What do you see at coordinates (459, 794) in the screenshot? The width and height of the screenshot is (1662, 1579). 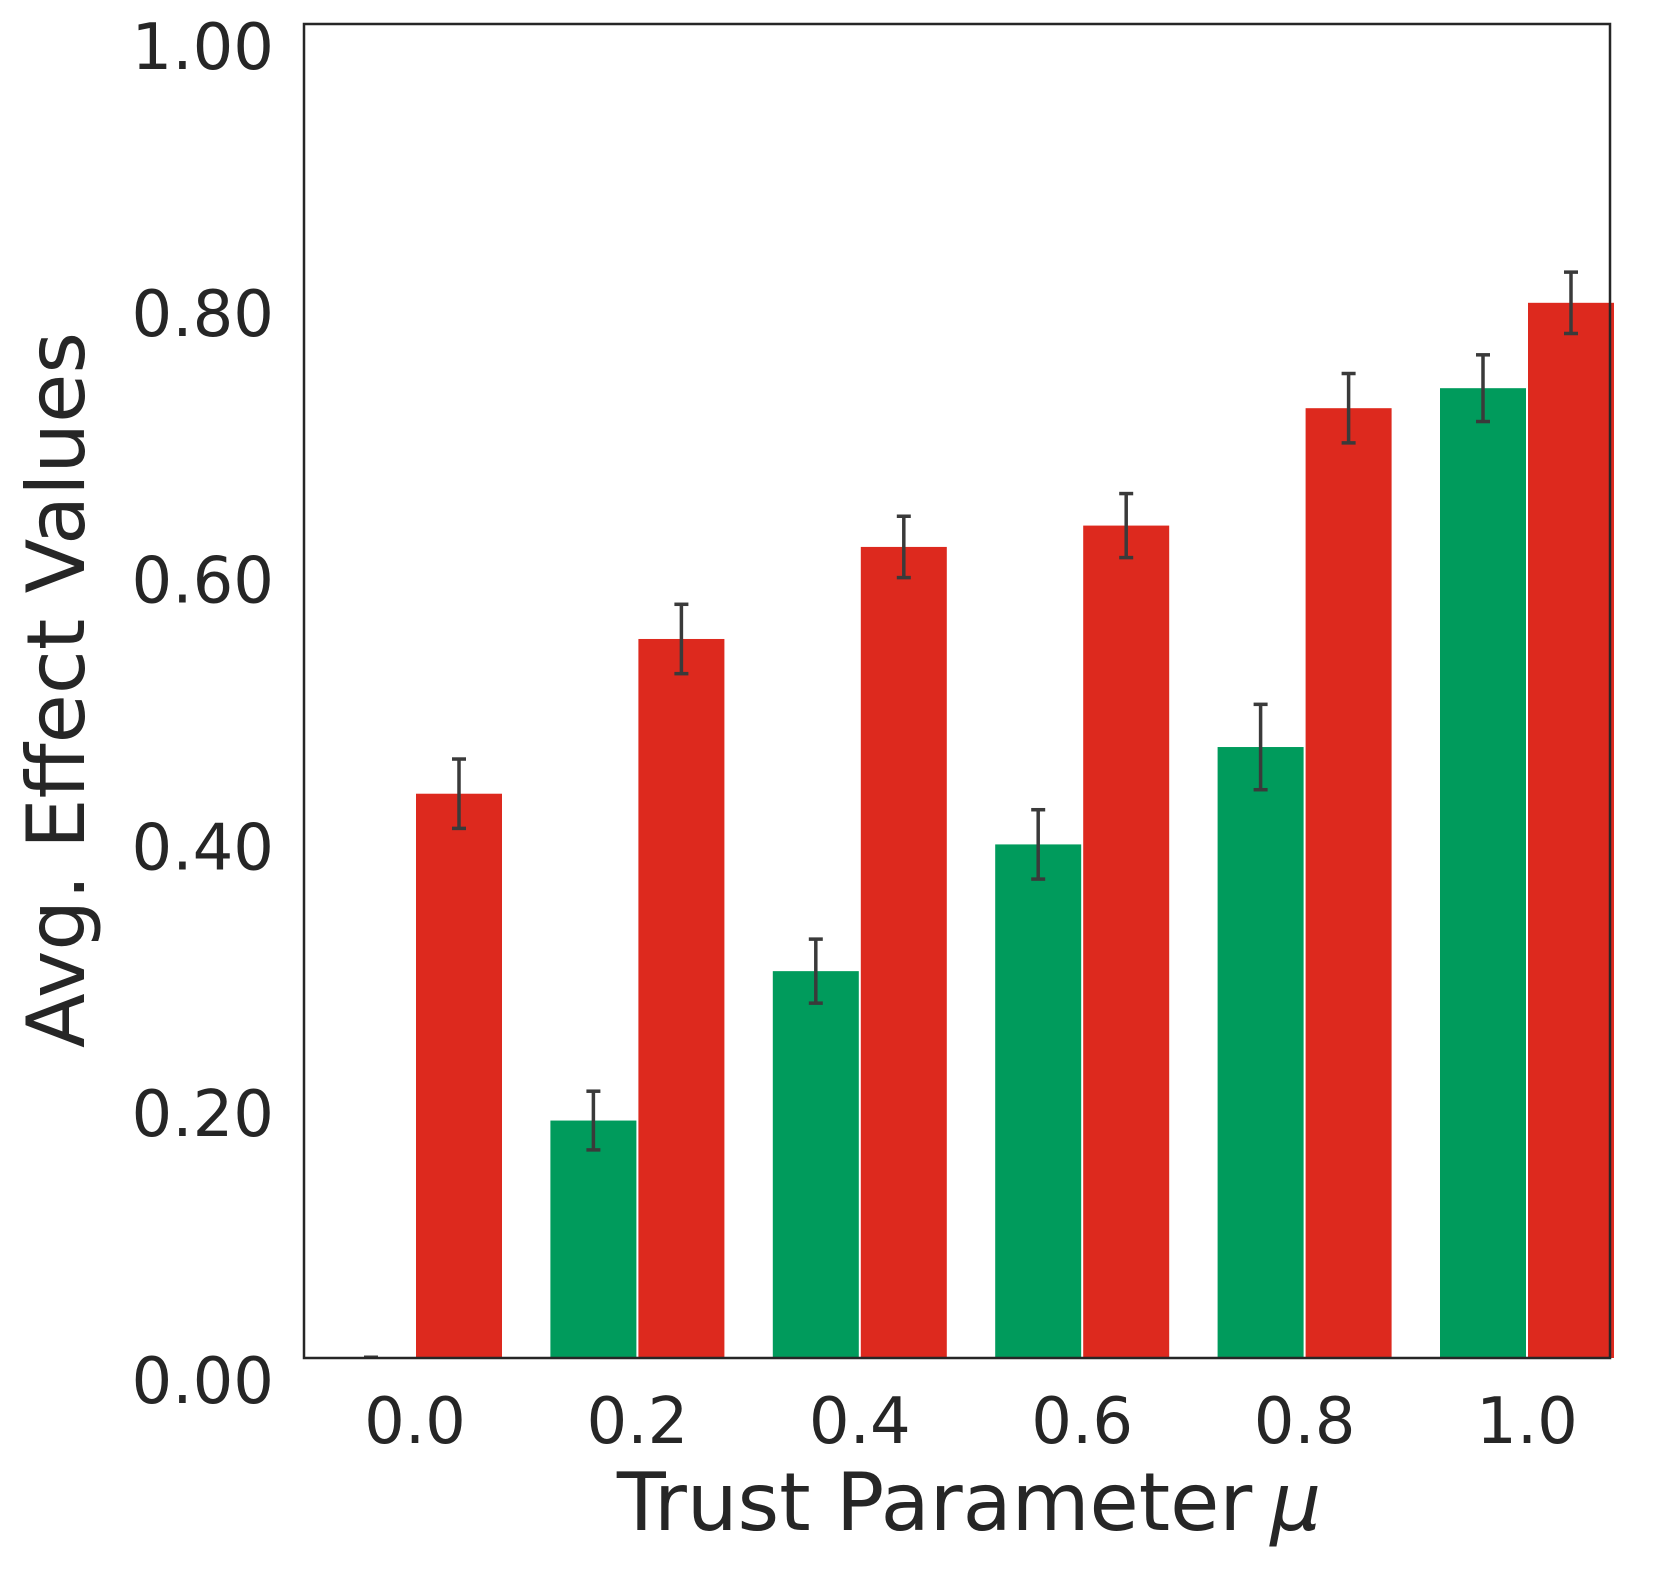 I see `error-bar-series2-0.0` at bounding box center [459, 794].